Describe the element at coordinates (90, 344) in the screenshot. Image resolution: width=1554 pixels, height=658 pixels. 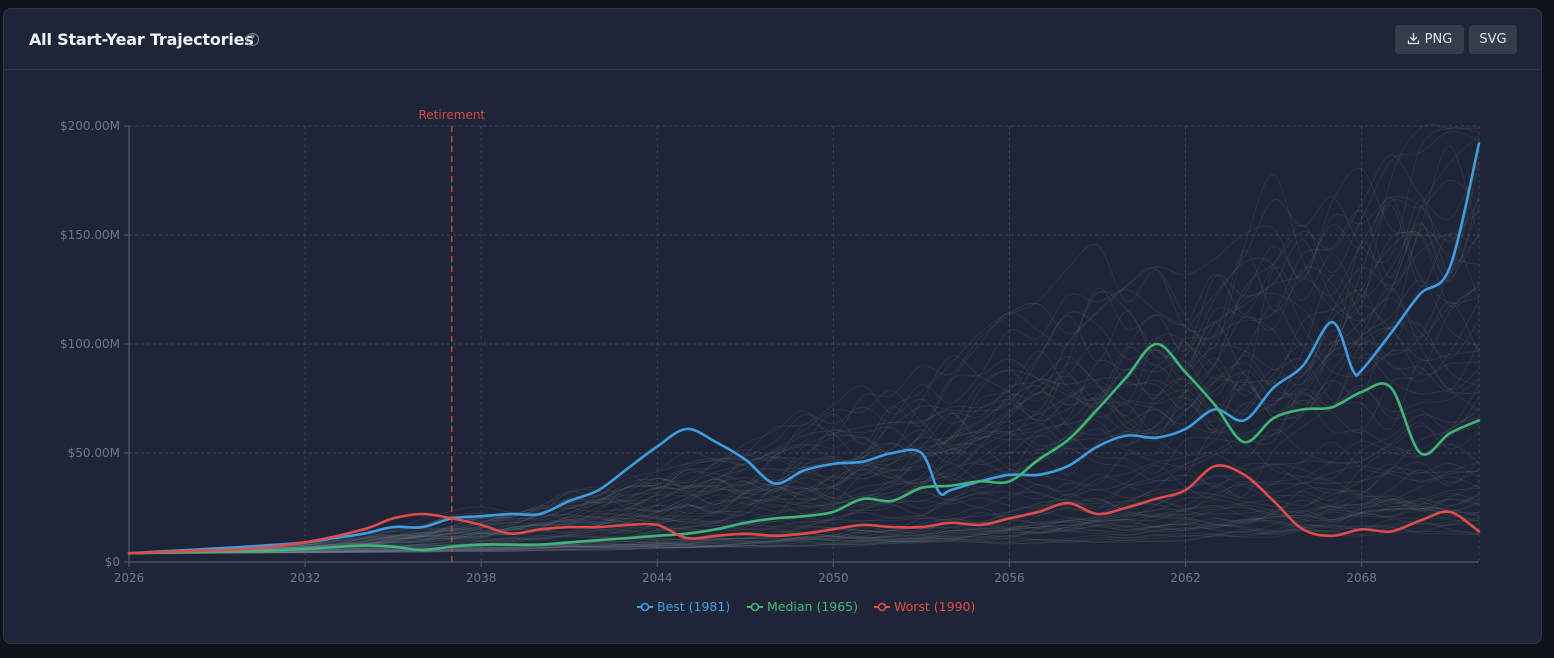
I see `y-tick-label: $100.00M` at that location.